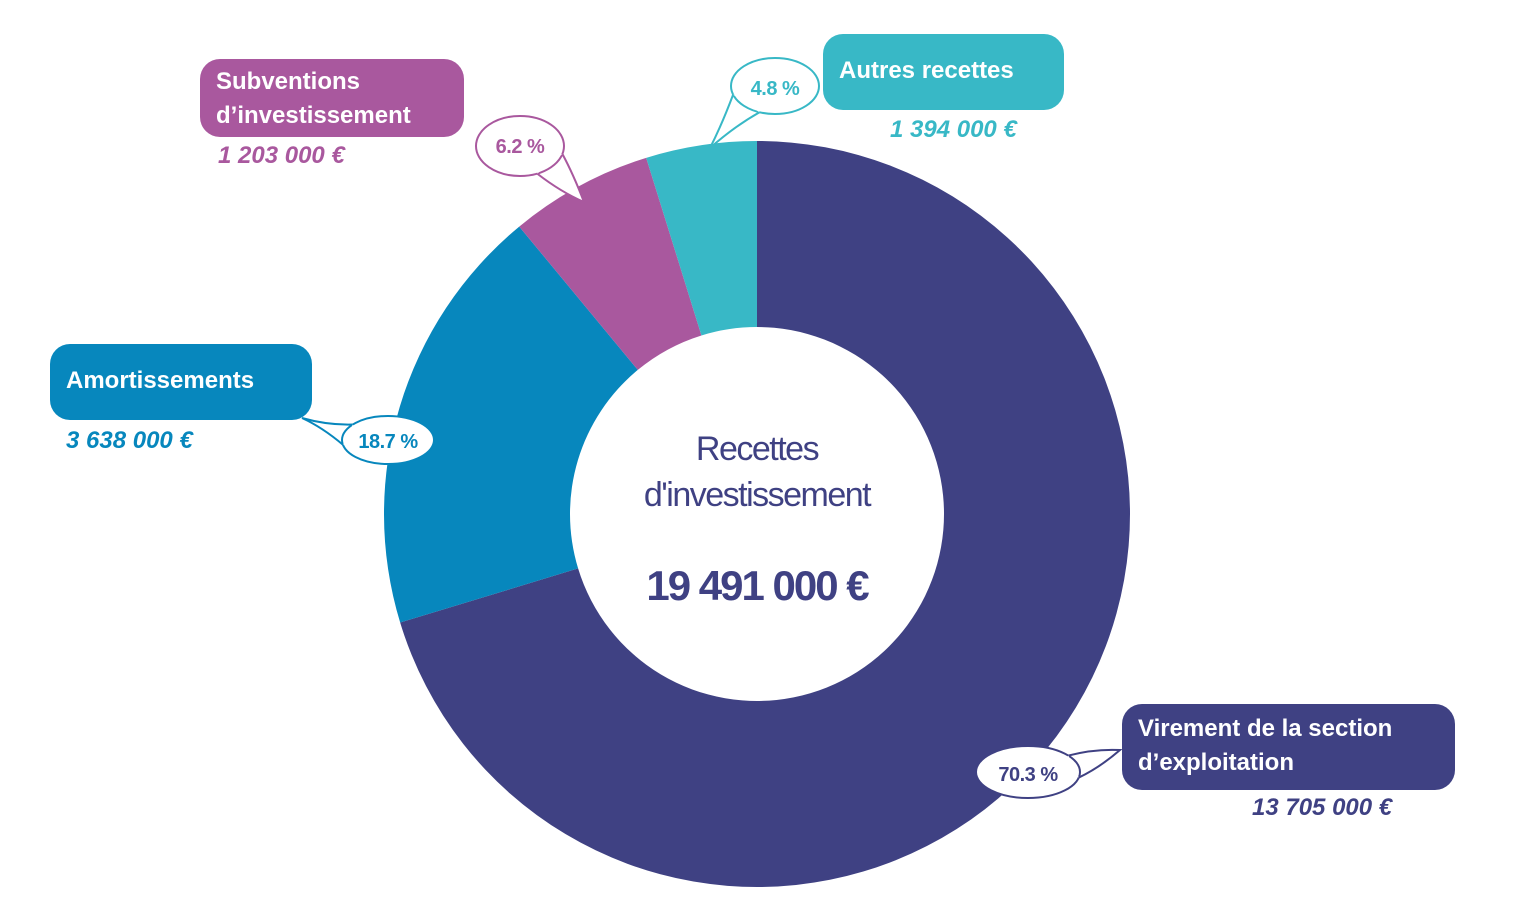 The image size is (1538, 924). I want to click on chart-title-line-1: Recettes, so click(757, 449).